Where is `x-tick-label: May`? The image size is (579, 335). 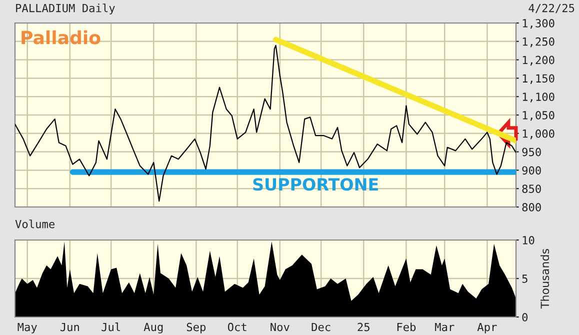
x-tick-label: May is located at coordinates (27, 328).